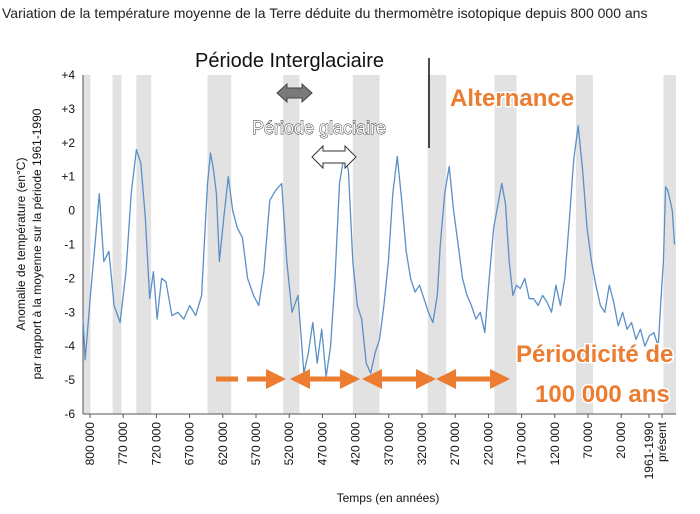 The height and width of the screenshot is (514, 700). Describe the element at coordinates (319, 128) in the screenshot. I see `annotation-glacial: Période glaciaire` at that location.